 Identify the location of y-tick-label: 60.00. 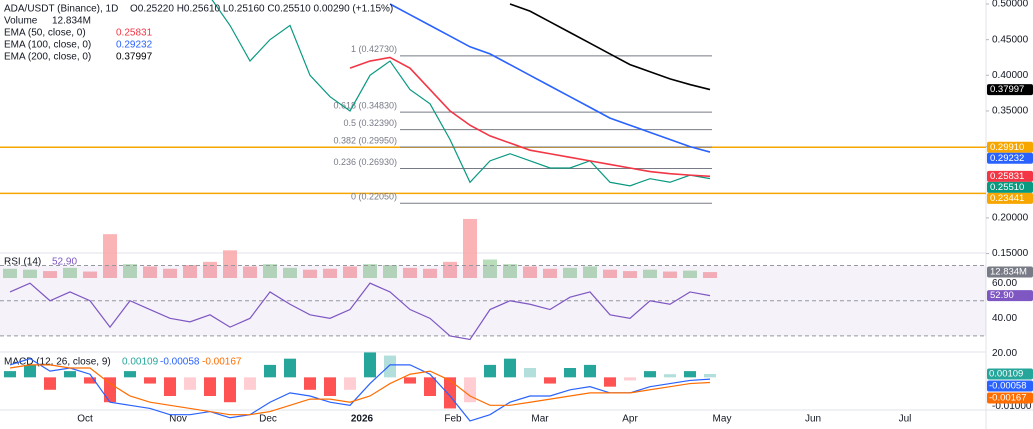
(1004, 283).